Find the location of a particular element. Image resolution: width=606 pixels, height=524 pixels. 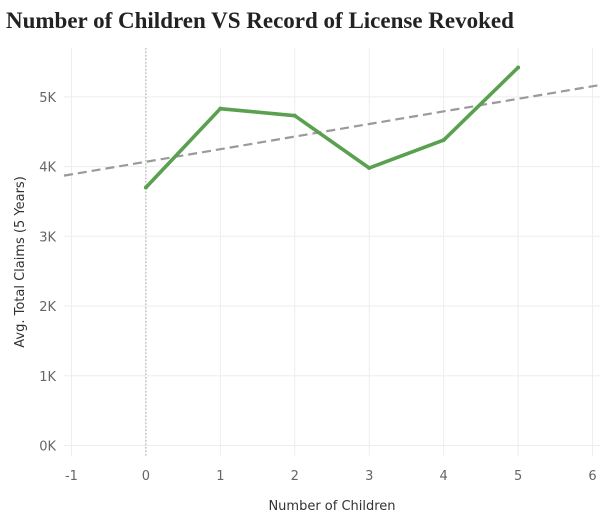

y-axis-ticks: 0K 1K 2K 3K 4K 5K is located at coordinates (47, 273).